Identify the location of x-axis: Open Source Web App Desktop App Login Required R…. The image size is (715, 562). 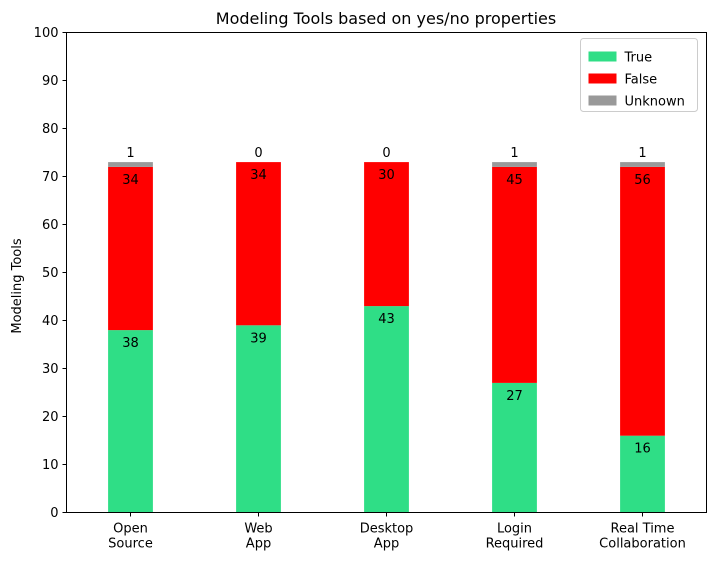
(397, 532).